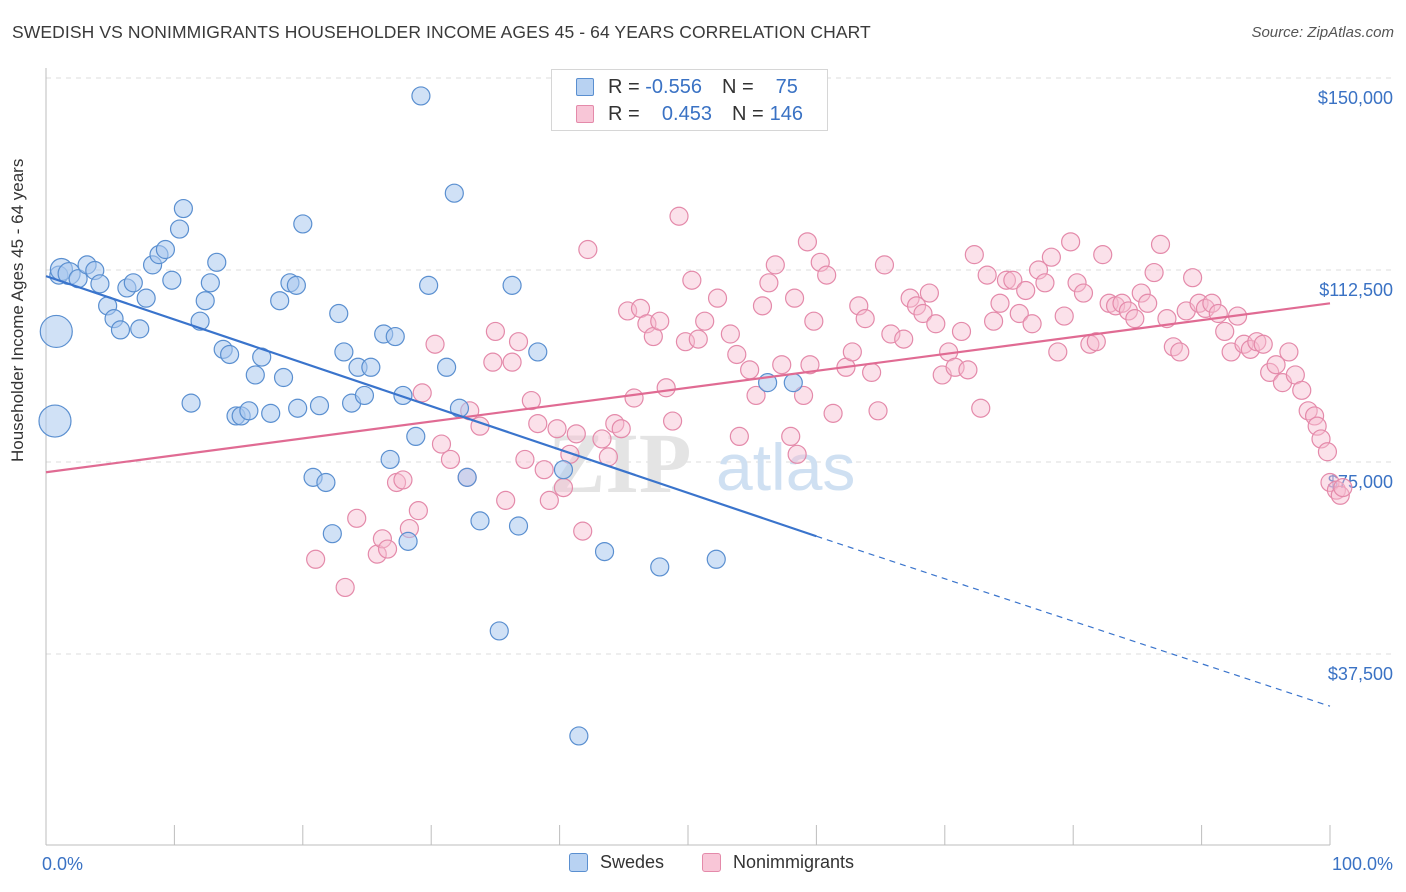 This screenshot has height=892, width=1406. Describe the element at coordinates (578, 862) in the screenshot. I see `swedes-legend-swatch` at that location.